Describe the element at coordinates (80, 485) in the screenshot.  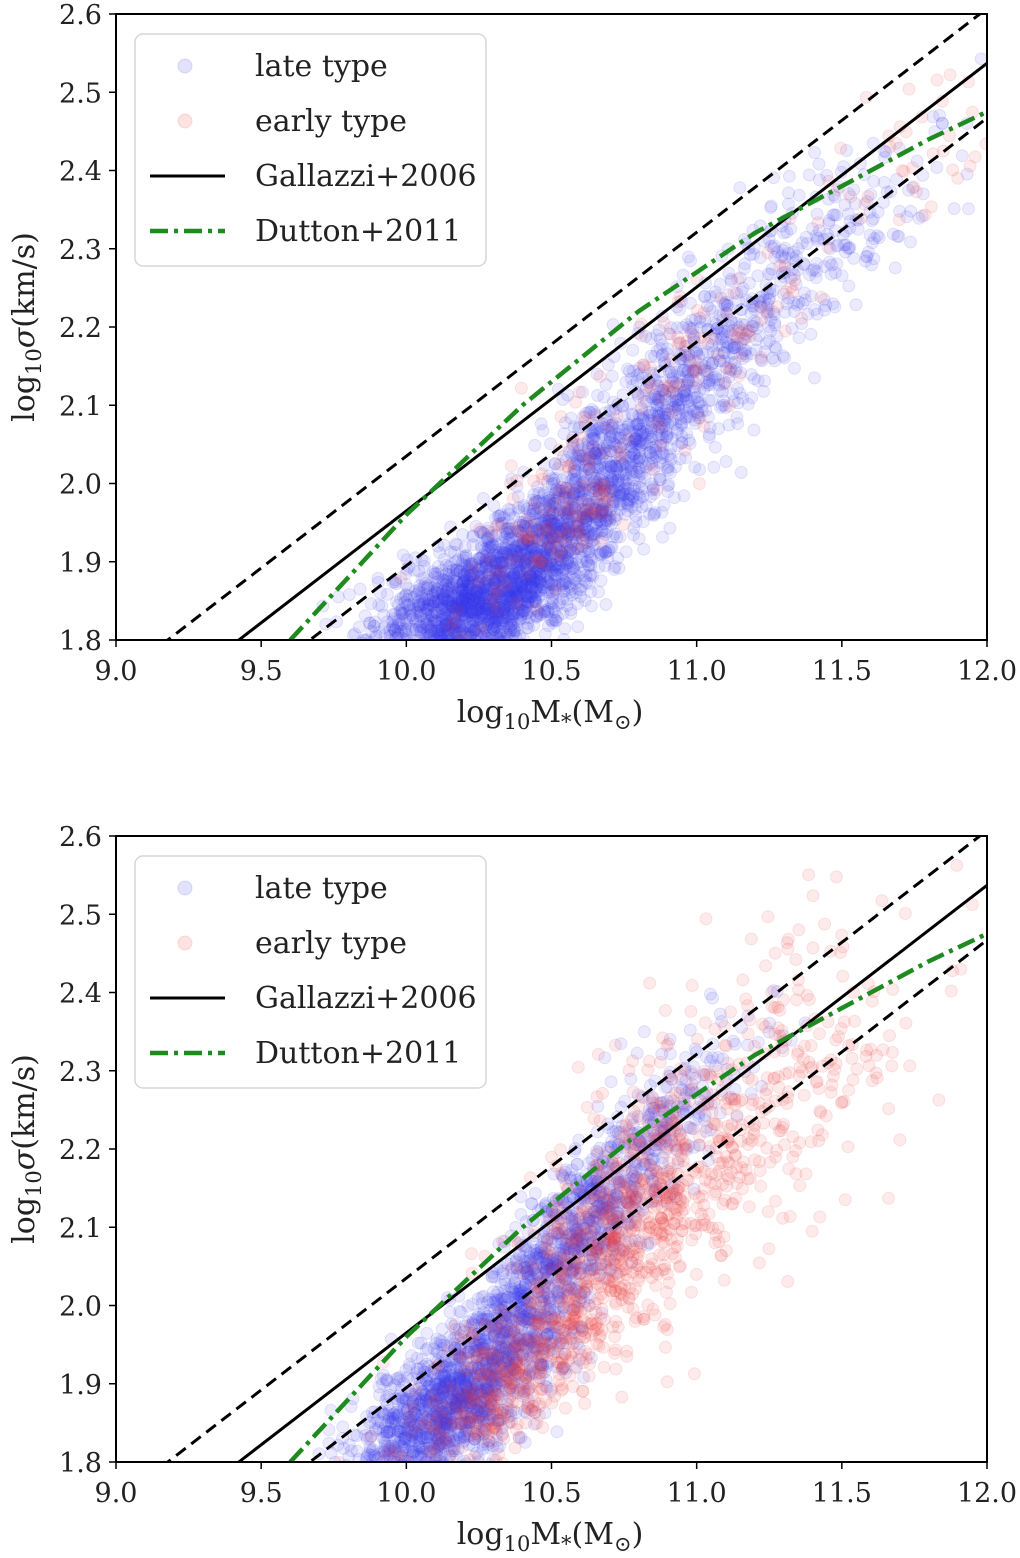
I see `y-tick-label: 2.0` at that location.